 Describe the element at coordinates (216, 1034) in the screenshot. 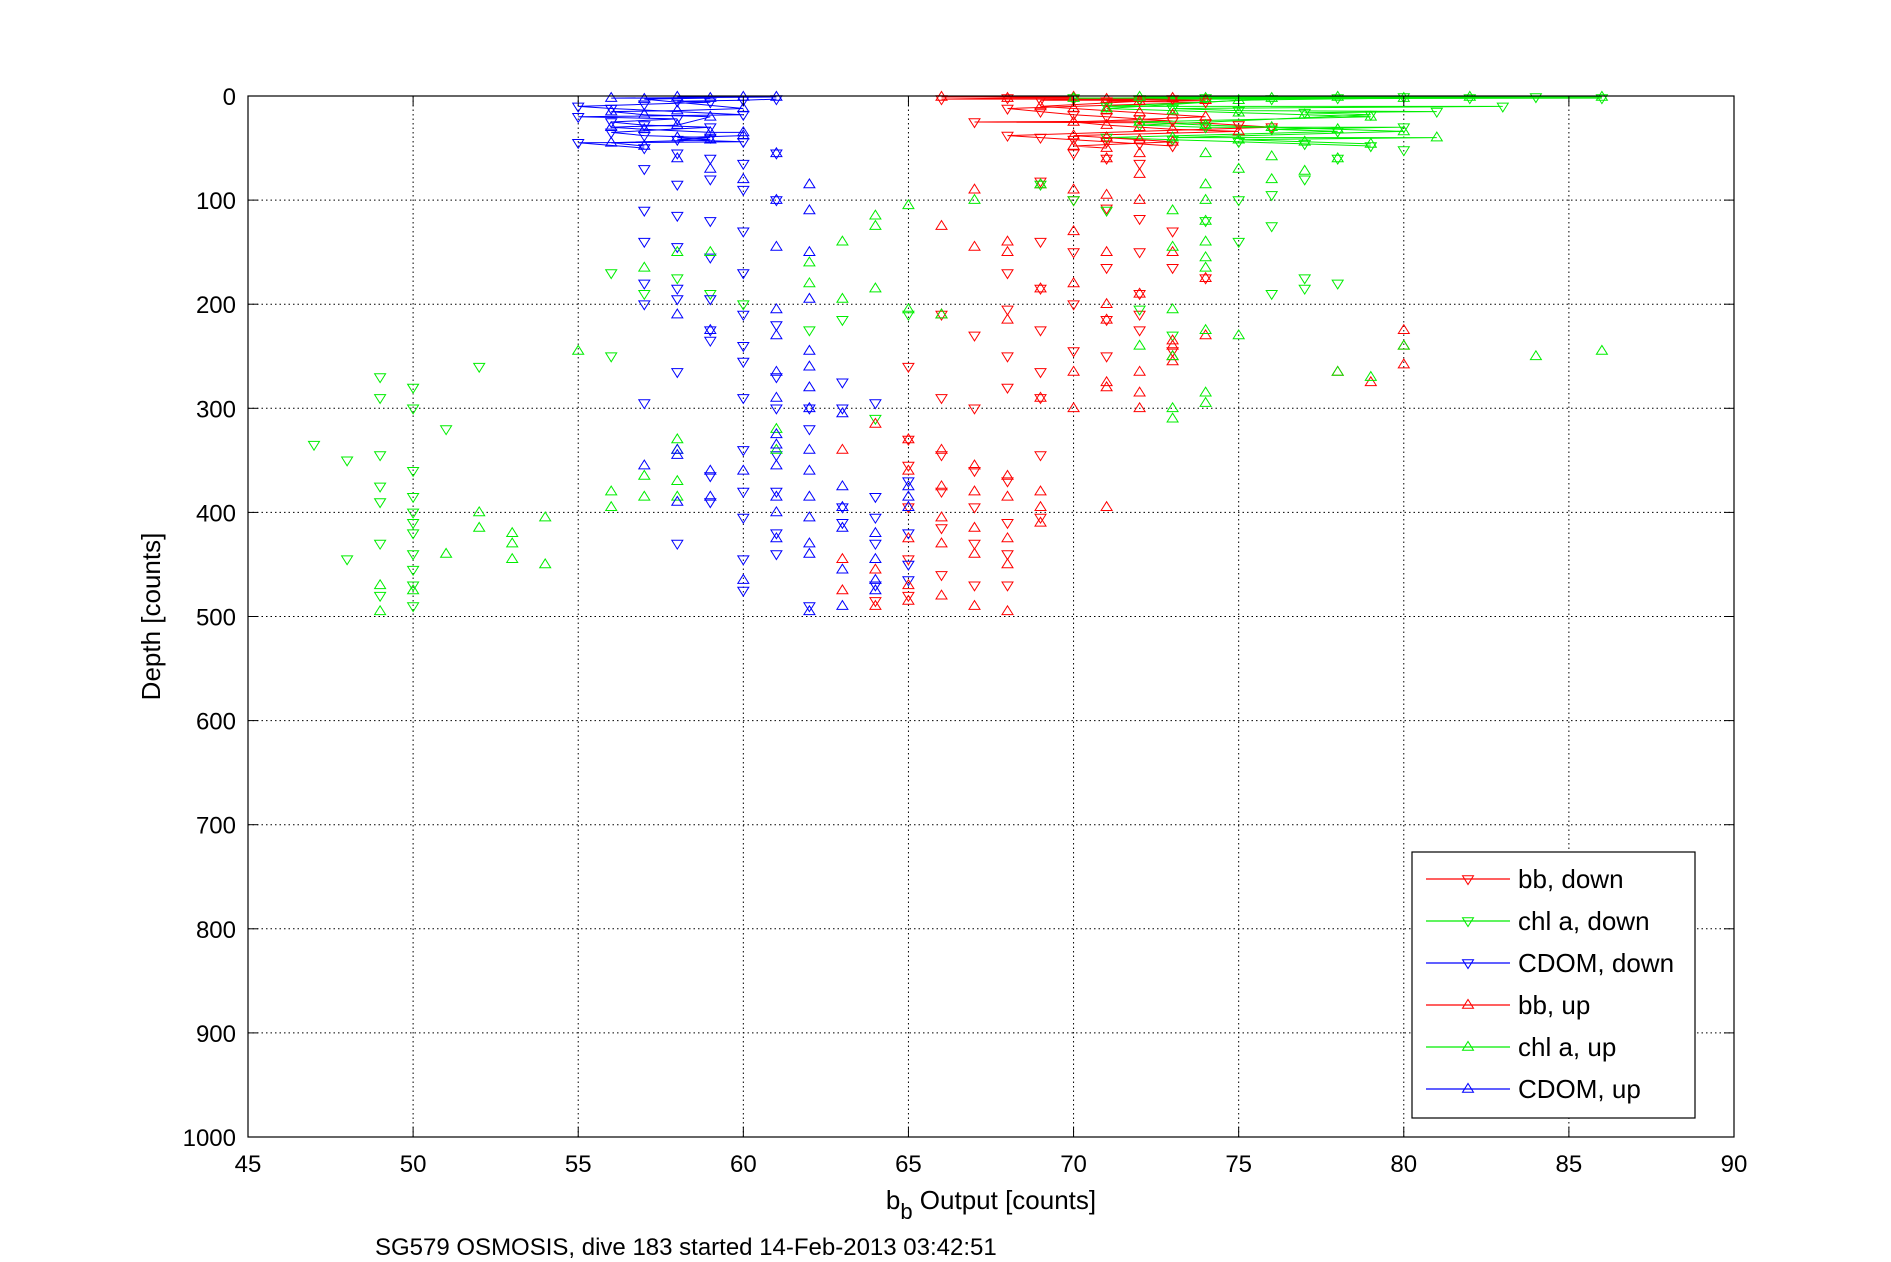

I see `y-tick-label: 900` at that location.